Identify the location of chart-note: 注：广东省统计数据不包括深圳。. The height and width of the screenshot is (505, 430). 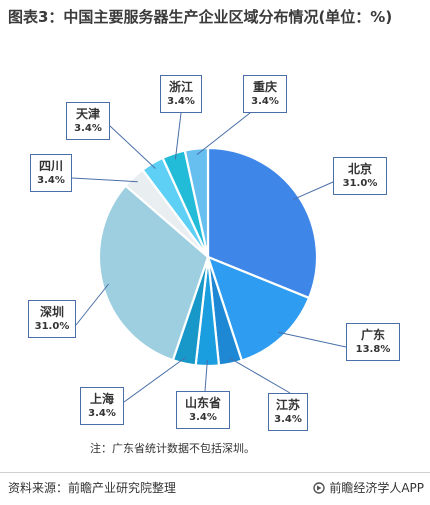
(172, 448).